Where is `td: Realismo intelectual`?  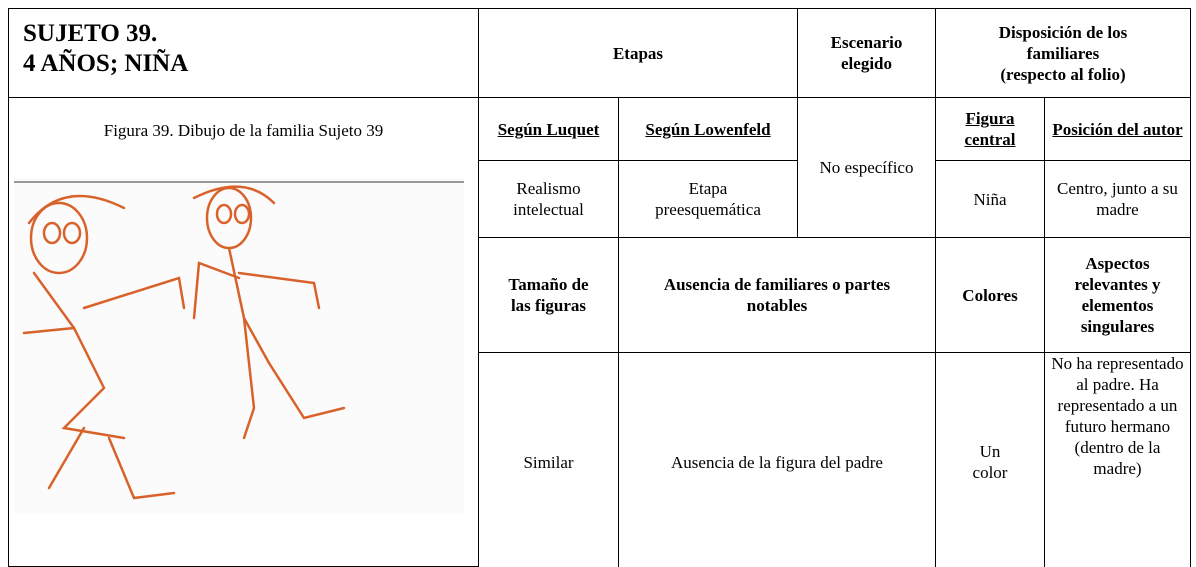
td: Realismo intelectual is located at coordinates (548, 199).